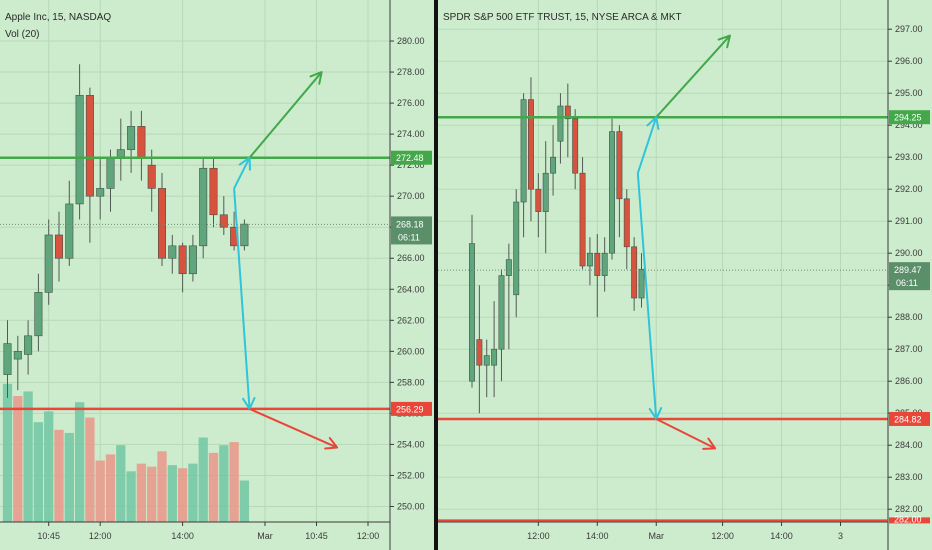 This screenshot has height=550, width=932. What do you see at coordinates (411, 258) in the screenshot?
I see `y-tick-label: 266.00` at bounding box center [411, 258].